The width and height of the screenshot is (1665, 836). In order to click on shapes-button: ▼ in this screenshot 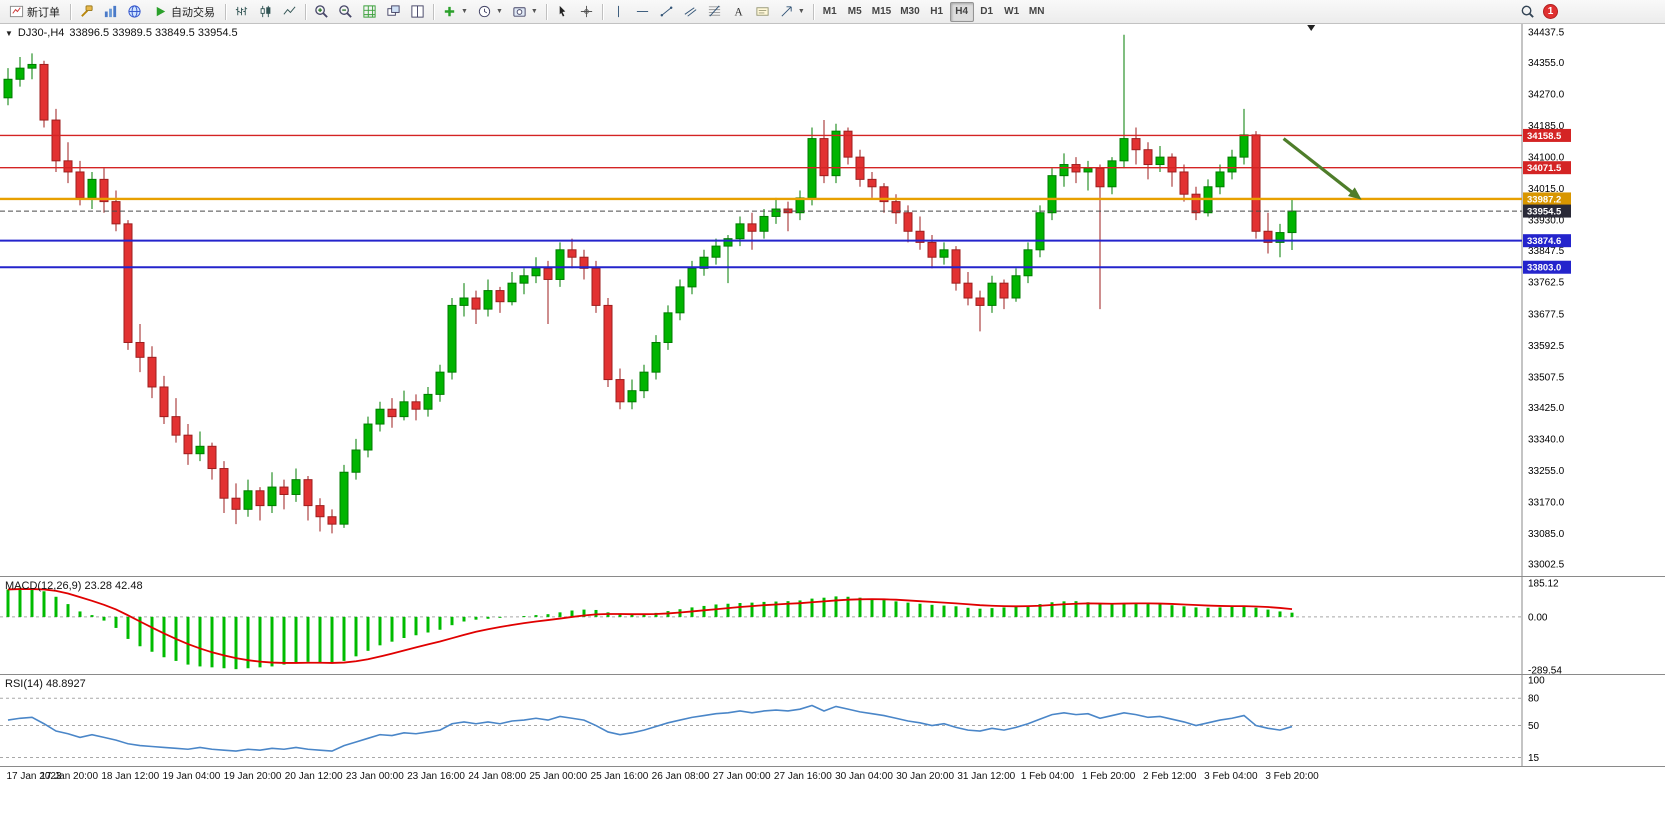, I will do `click(792, 12)`.